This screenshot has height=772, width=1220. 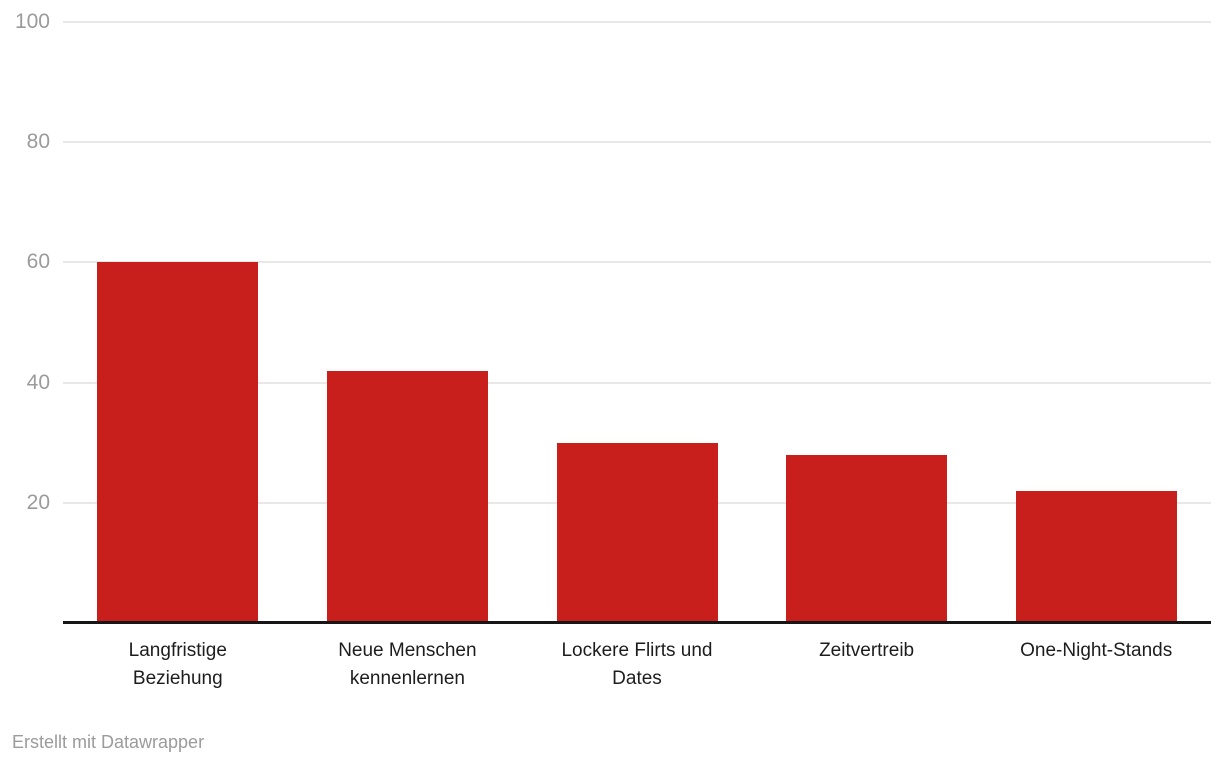 What do you see at coordinates (38, 502) in the screenshot?
I see `y-tick-label: 20` at bounding box center [38, 502].